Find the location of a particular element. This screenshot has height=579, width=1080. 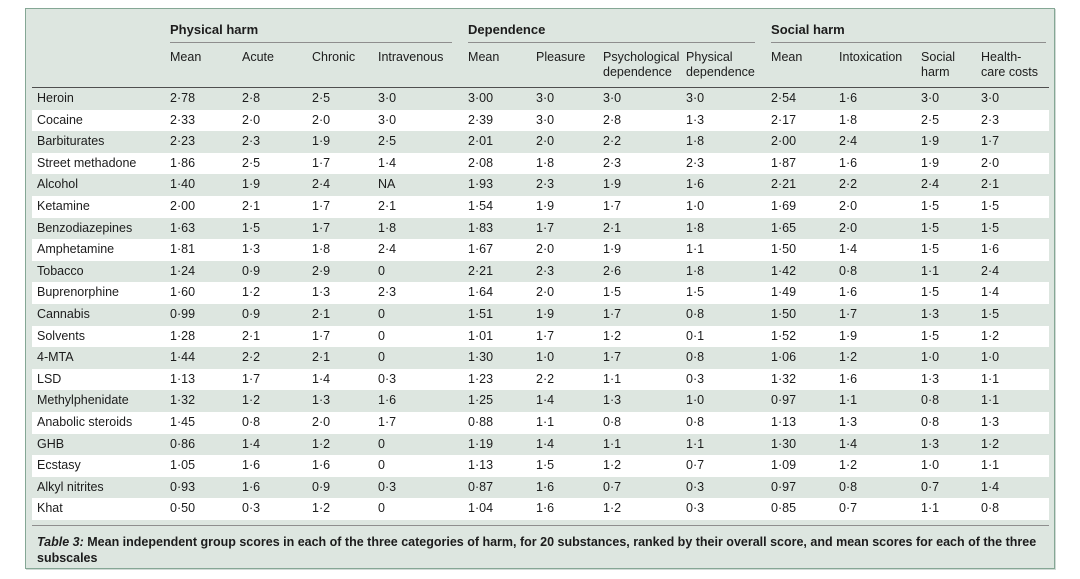

substance-name: LSD is located at coordinates (49, 378).